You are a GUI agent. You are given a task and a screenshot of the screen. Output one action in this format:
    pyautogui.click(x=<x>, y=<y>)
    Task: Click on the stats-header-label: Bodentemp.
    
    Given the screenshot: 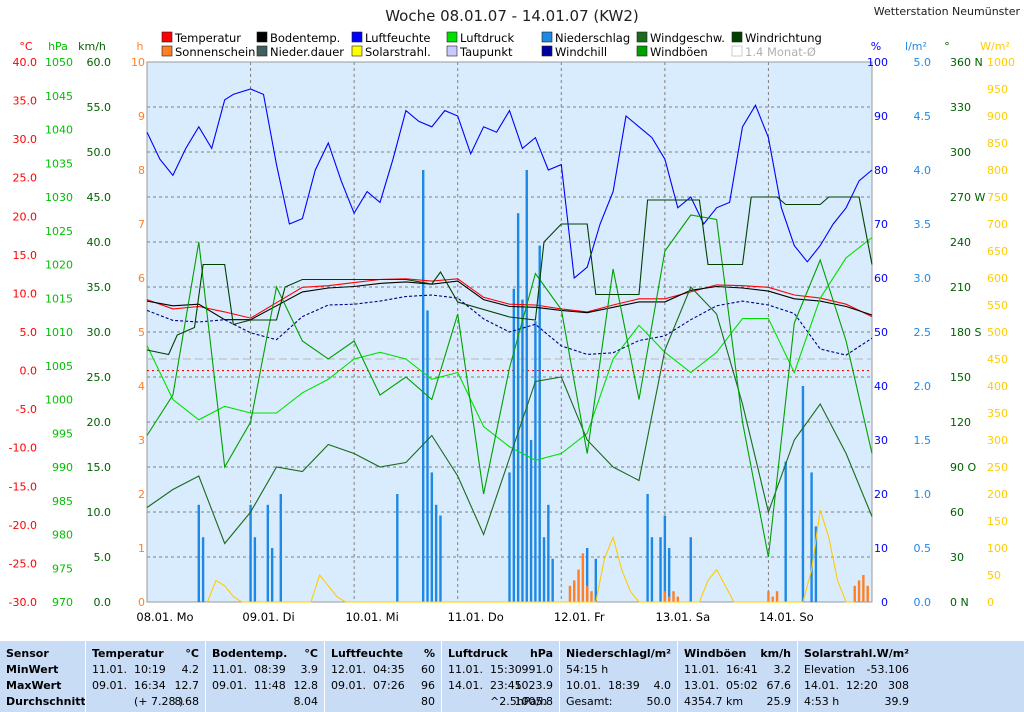 What is the action you would take?
    pyautogui.click(x=250, y=653)
    